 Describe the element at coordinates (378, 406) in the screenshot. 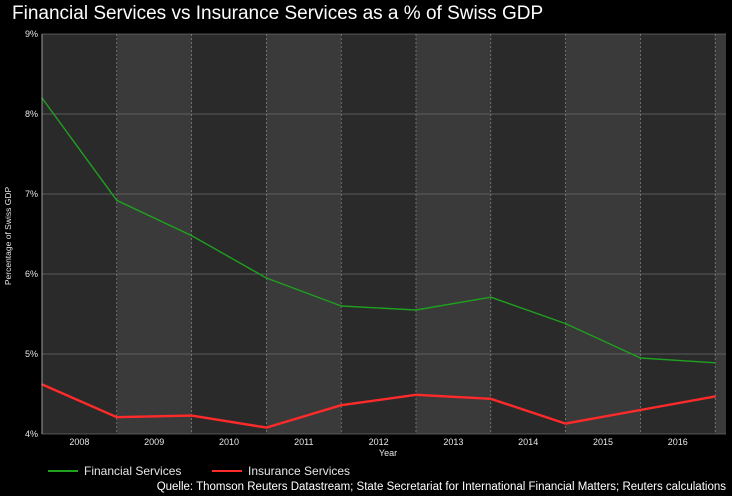

I see `insurance-services-line` at that location.